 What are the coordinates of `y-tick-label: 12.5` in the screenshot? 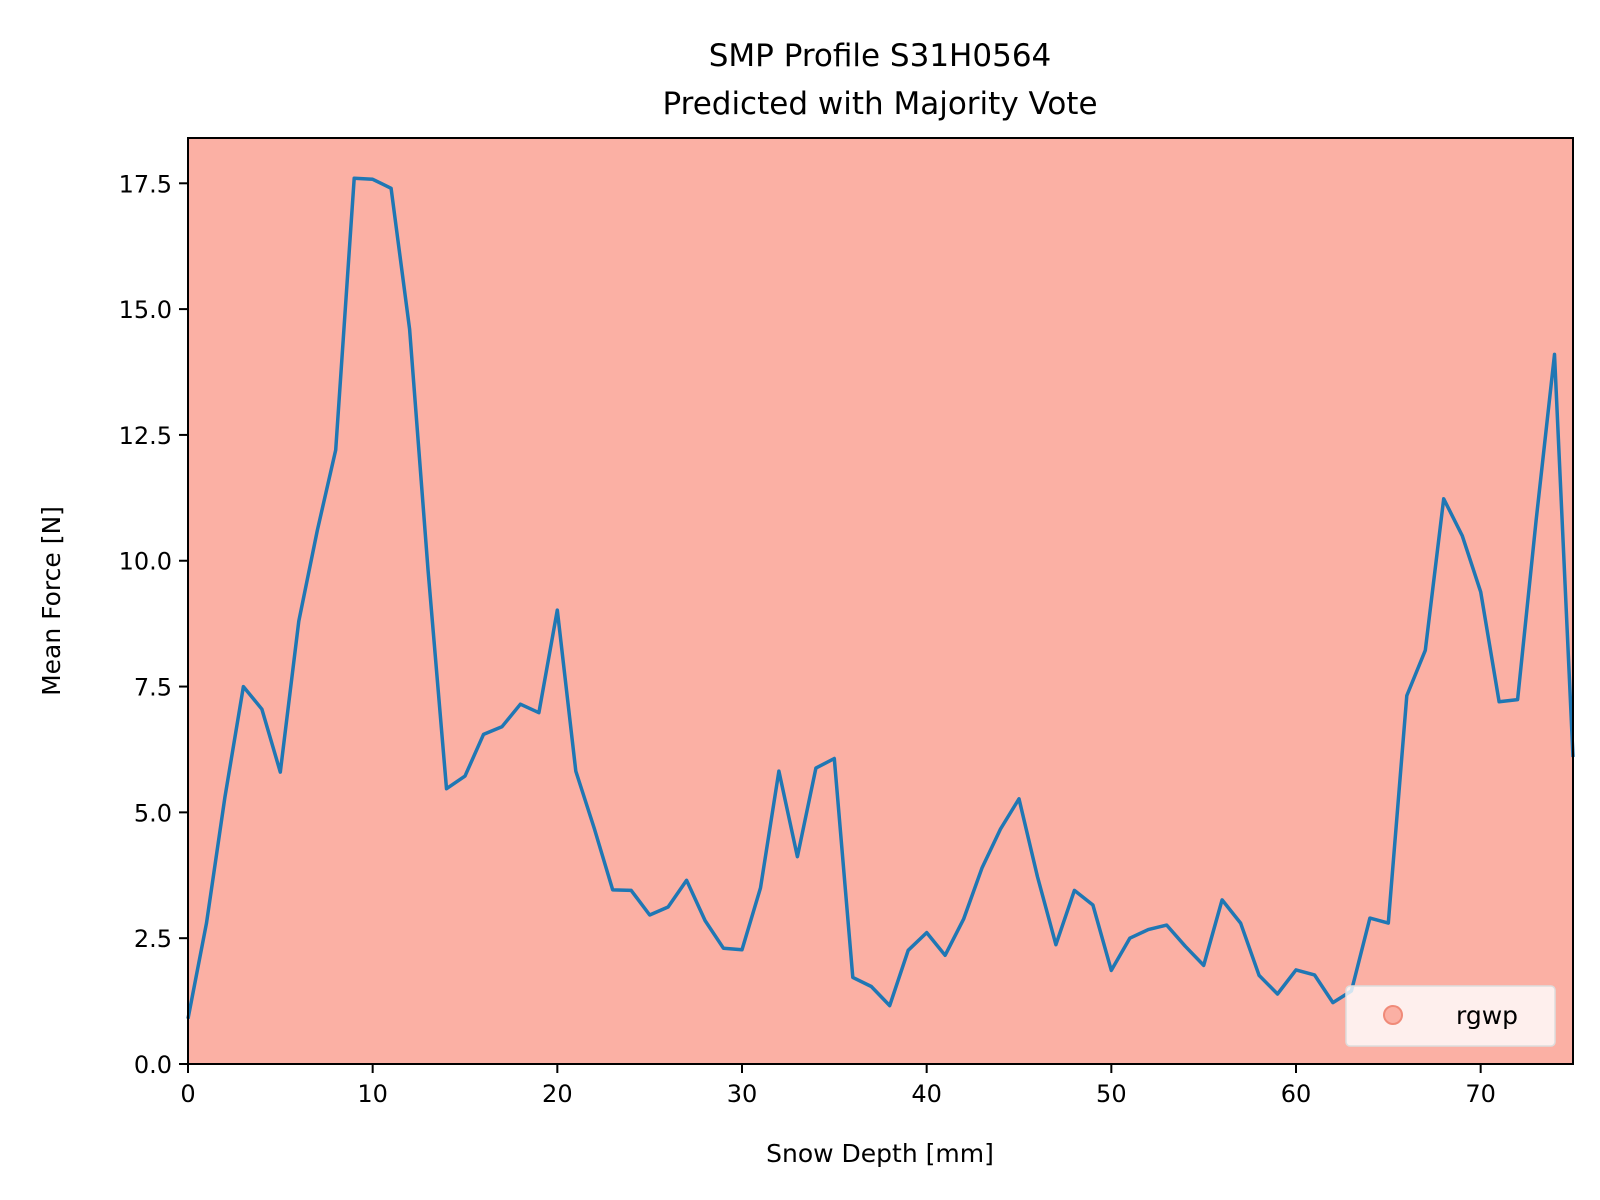 It's located at (145, 436).